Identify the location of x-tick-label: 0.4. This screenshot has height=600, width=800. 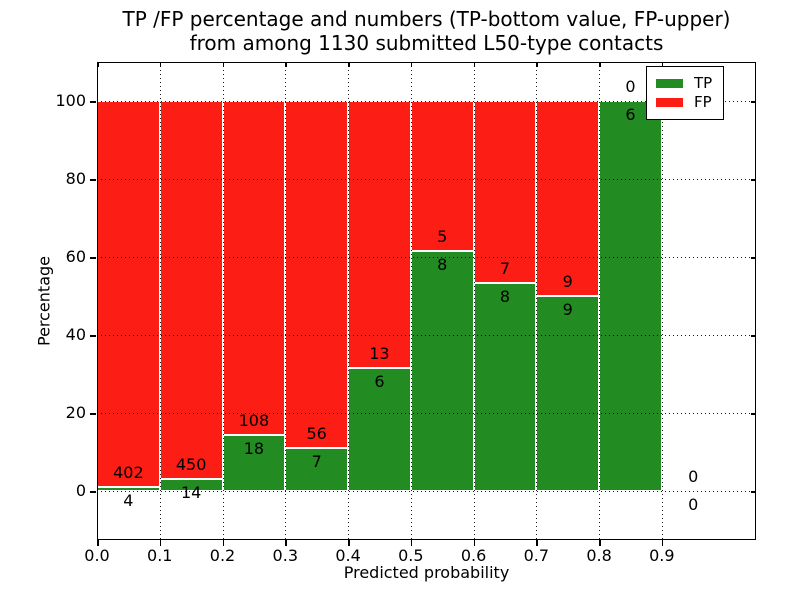
(348, 555).